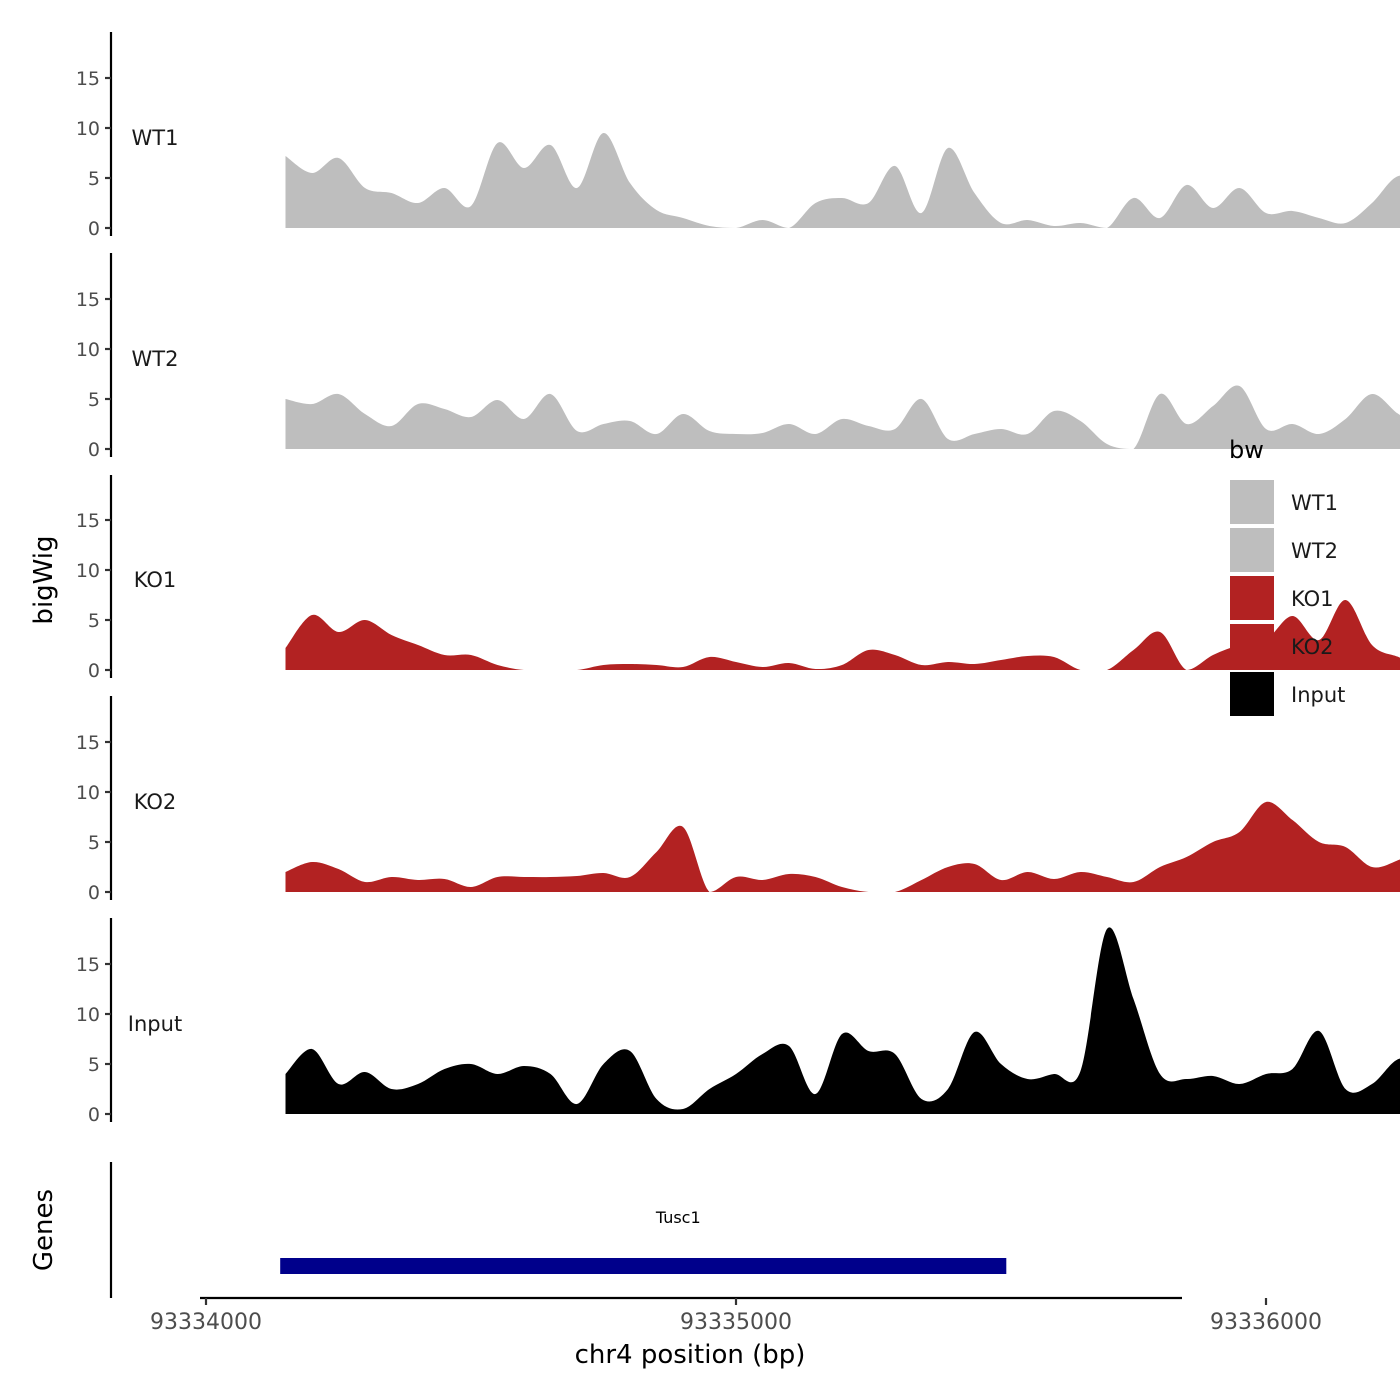 Image resolution: width=1400 pixels, height=1400 pixels. Describe the element at coordinates (44, 1230) in the screenshot. I see `genes-panel-title: Genes` at that location.